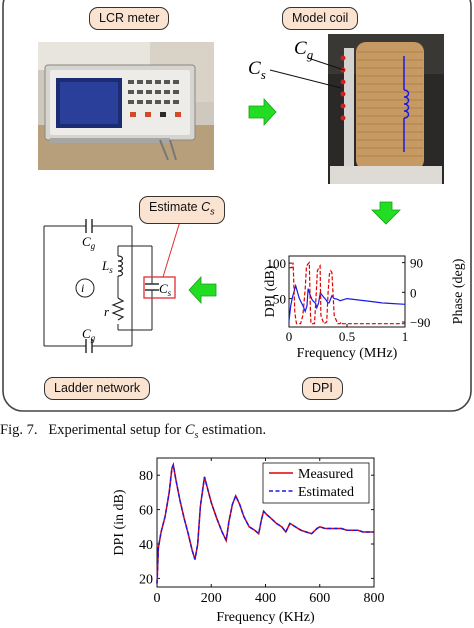 Image resolution: width=474 pixels, height=628 pixels. Describe the element at coordinates (319, 598) in the screenshot. I see `comparison-x-tick-label: 600` at that location.